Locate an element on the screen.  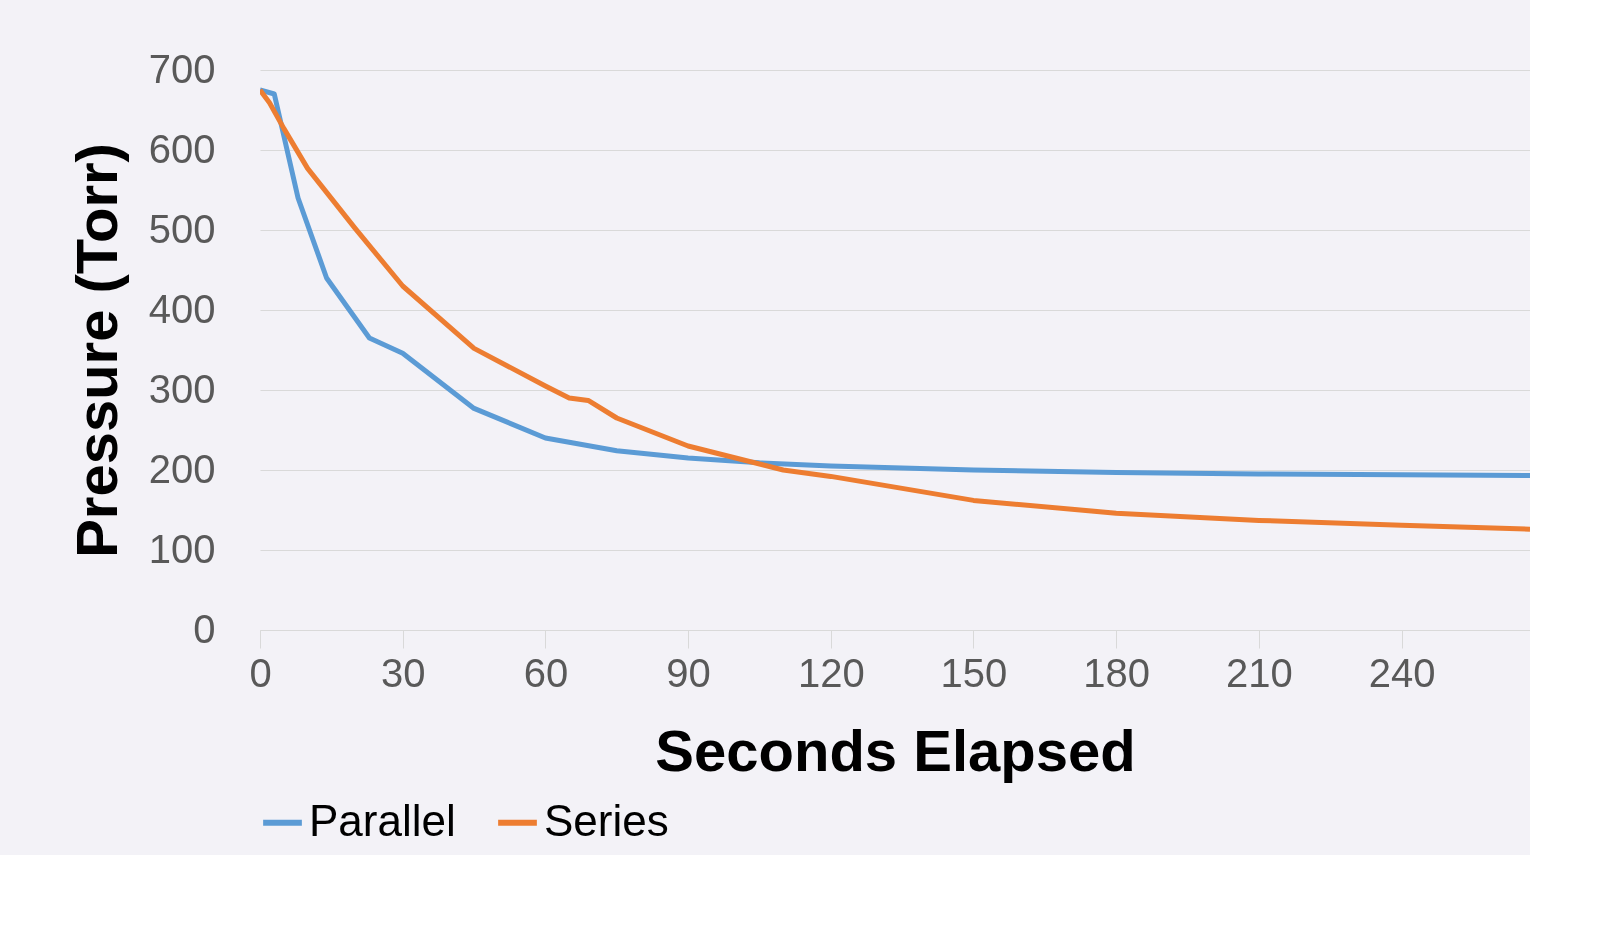
x-tick-label: 0 is located at coordinates (260, 672).